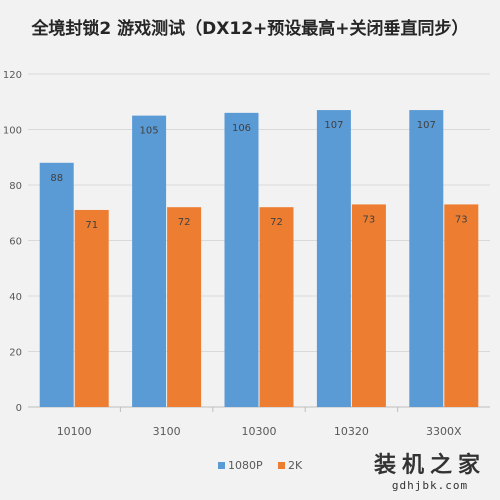  What do you see at coordinates (429, 465) in the screenshot?
I see `watermark-text: 装机之家` at bounding box center [429, 465].